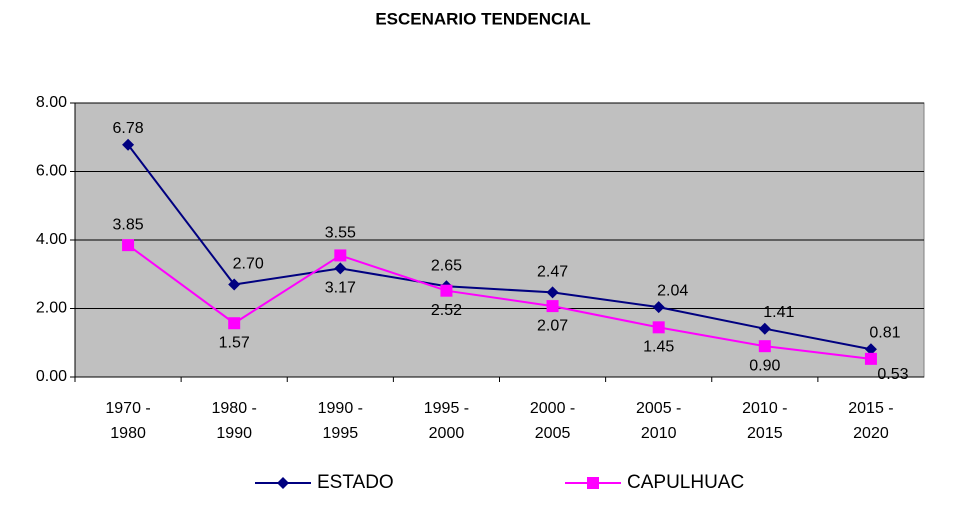 The width and height of the screenshot is (966, 523). I want to click on legend: ESTADO, so click(355, 482).